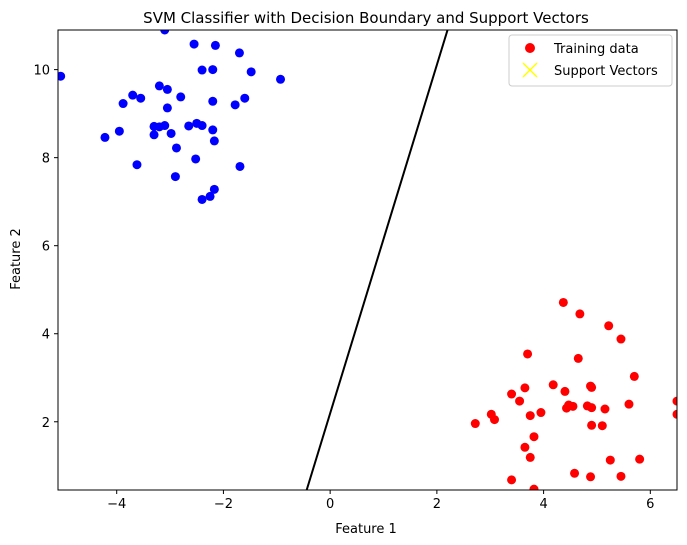 This screenshot has height=545, width=687. I want to click on x-tick-label: 4, so click(543, 504).